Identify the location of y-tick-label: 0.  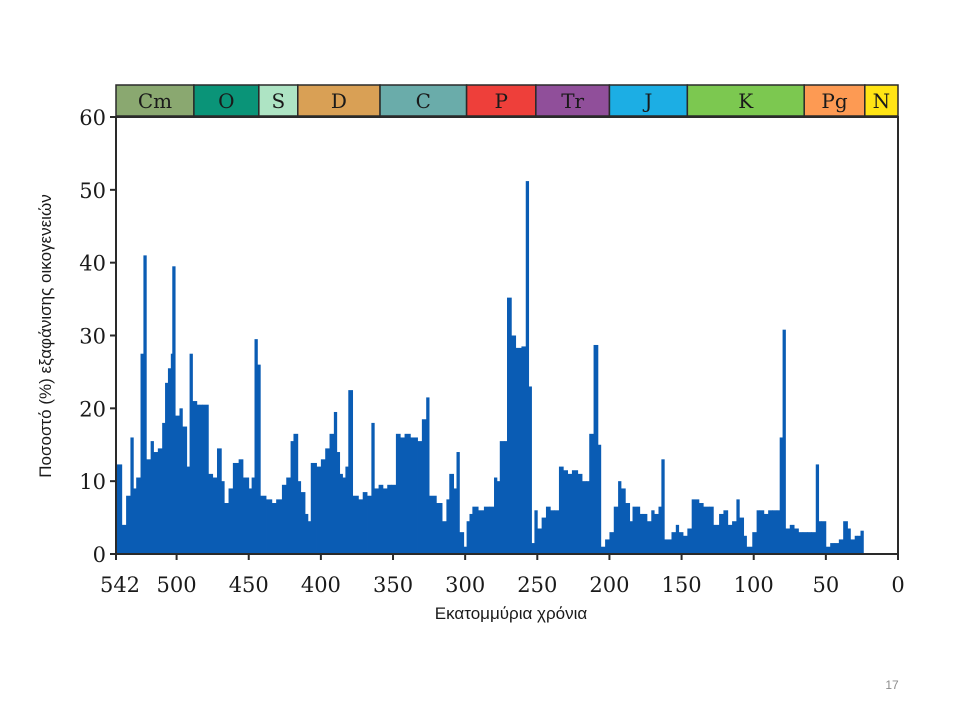
(99, 555).